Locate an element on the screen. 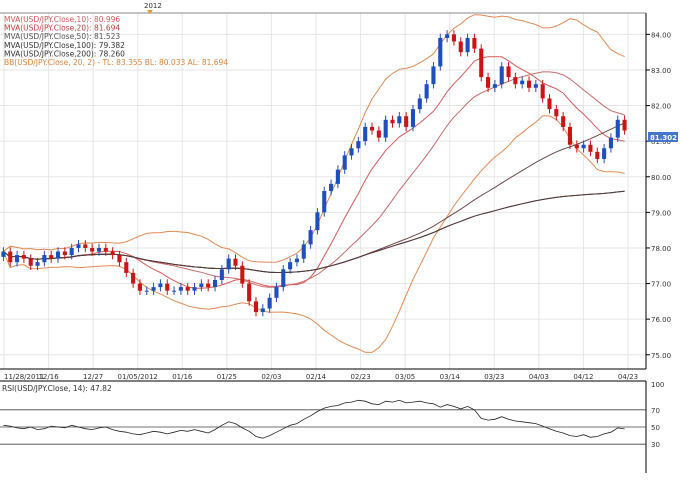 The image size is (680, 481). rsi-tick-label: 70 is located at coordinates (655, 411).